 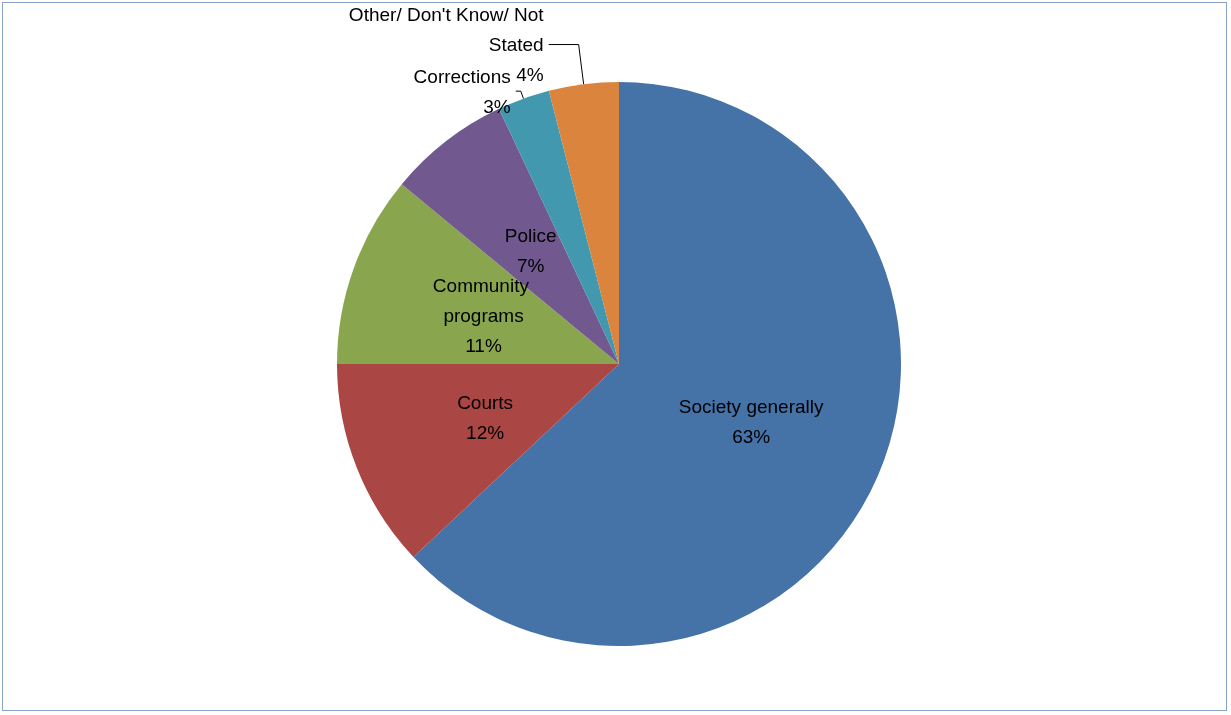 I want to click on slice-label: Society generally, so click(x=751, y=406).